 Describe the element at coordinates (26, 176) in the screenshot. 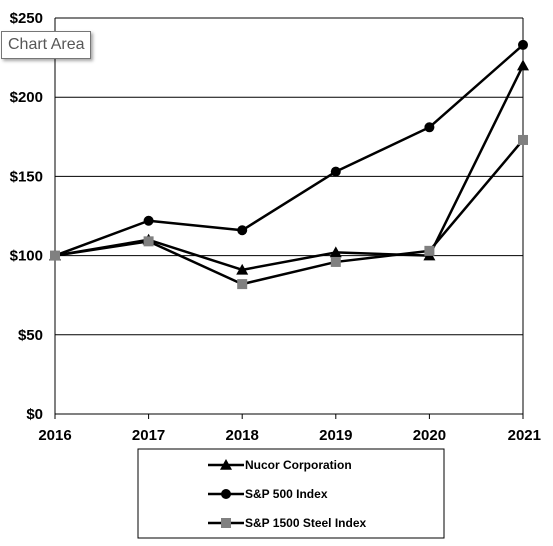

I see `y-tick-label: $150` at that location.